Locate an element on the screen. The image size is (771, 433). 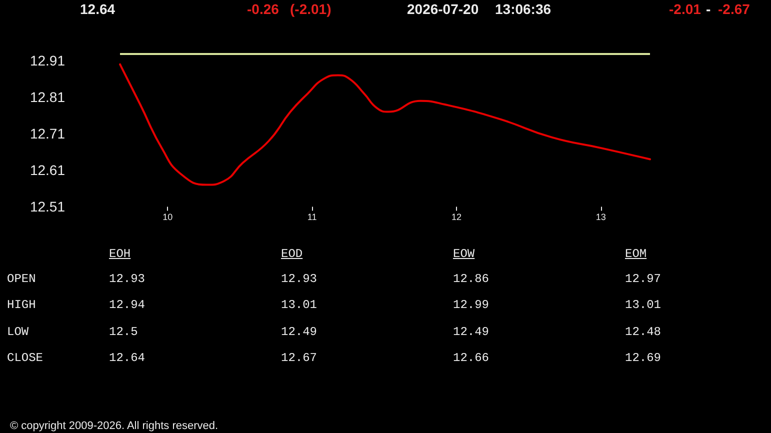
data-label: 12.66 is located at coordinates (471, 358).